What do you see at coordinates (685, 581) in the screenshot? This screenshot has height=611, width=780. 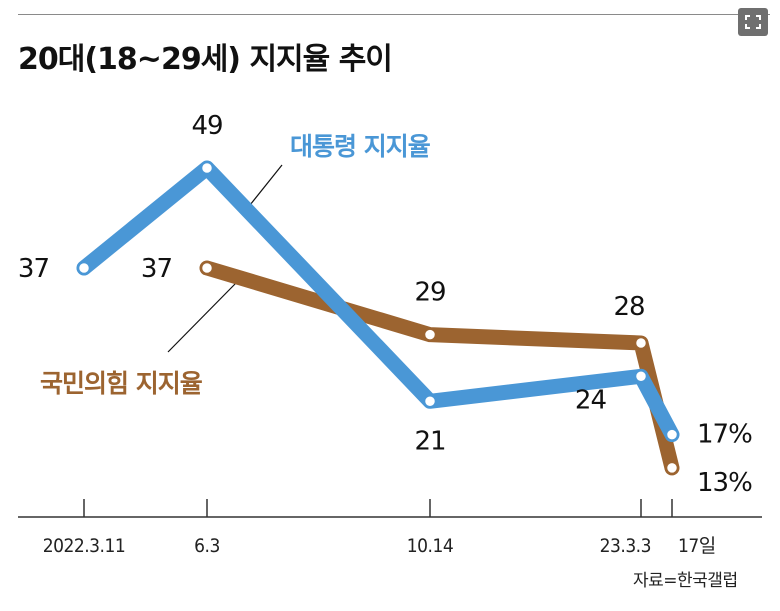 I see `source-note: 자료=한국갤럽` at bounding box center [685, 581].